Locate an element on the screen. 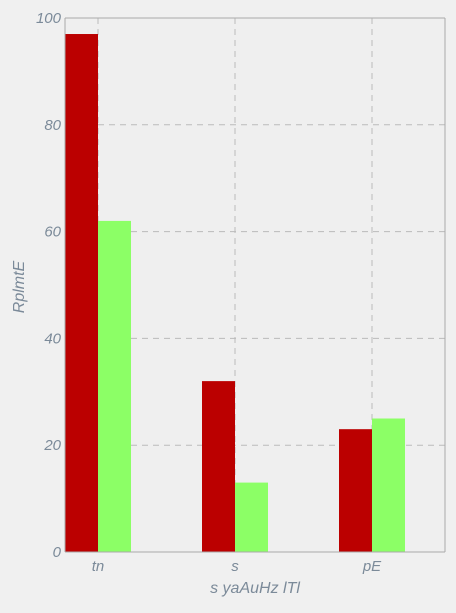  y-tick-labels: 0 20 40 60 80 100 is located at coordinates (49, 285).